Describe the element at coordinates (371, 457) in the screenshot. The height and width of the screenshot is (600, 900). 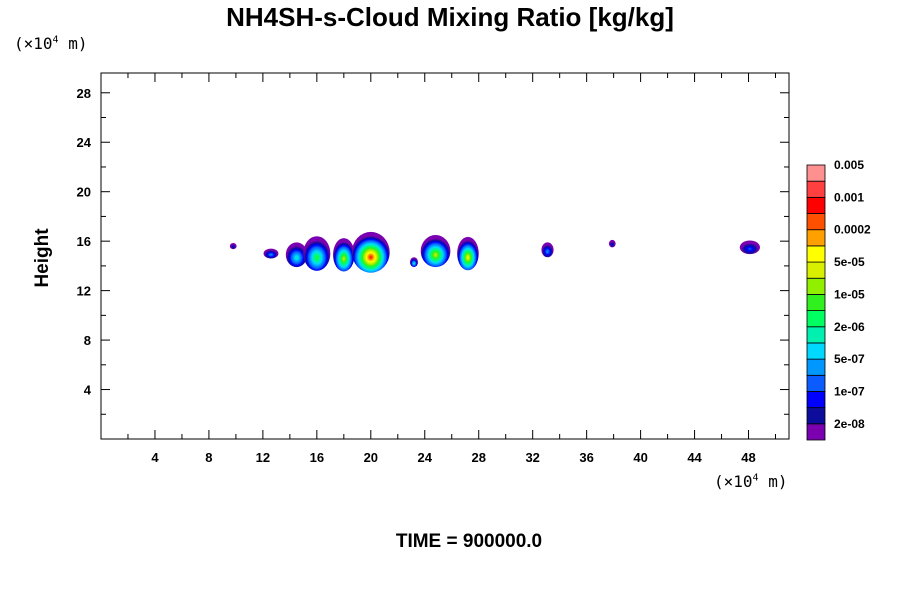
I see `x-tick-label: 20` at that location.